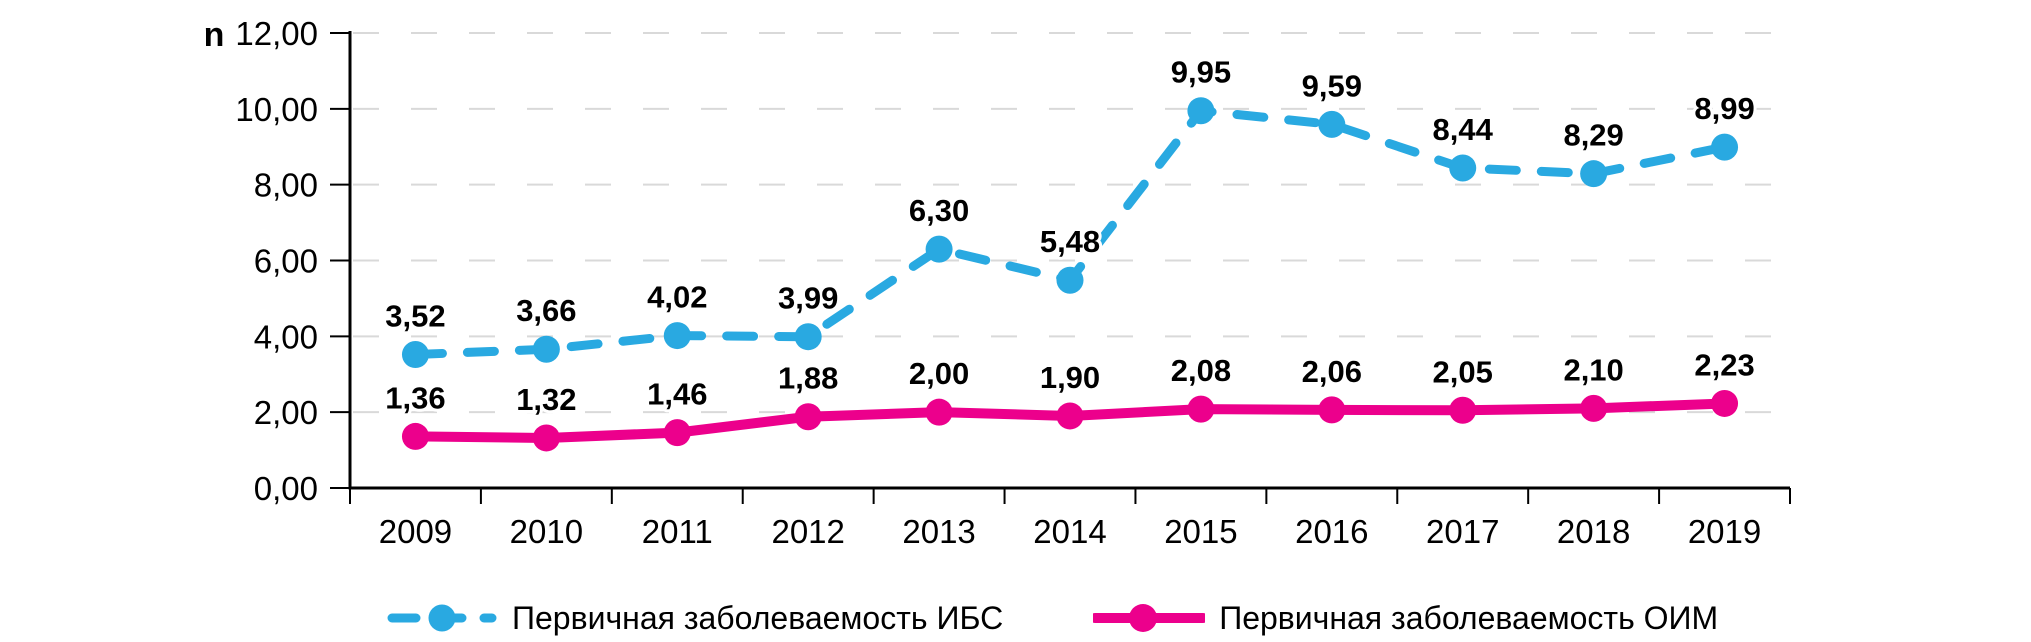 This screenshot has height=642, width=2031. I want to click on data-point-label: 6,30, so click(939, 210).